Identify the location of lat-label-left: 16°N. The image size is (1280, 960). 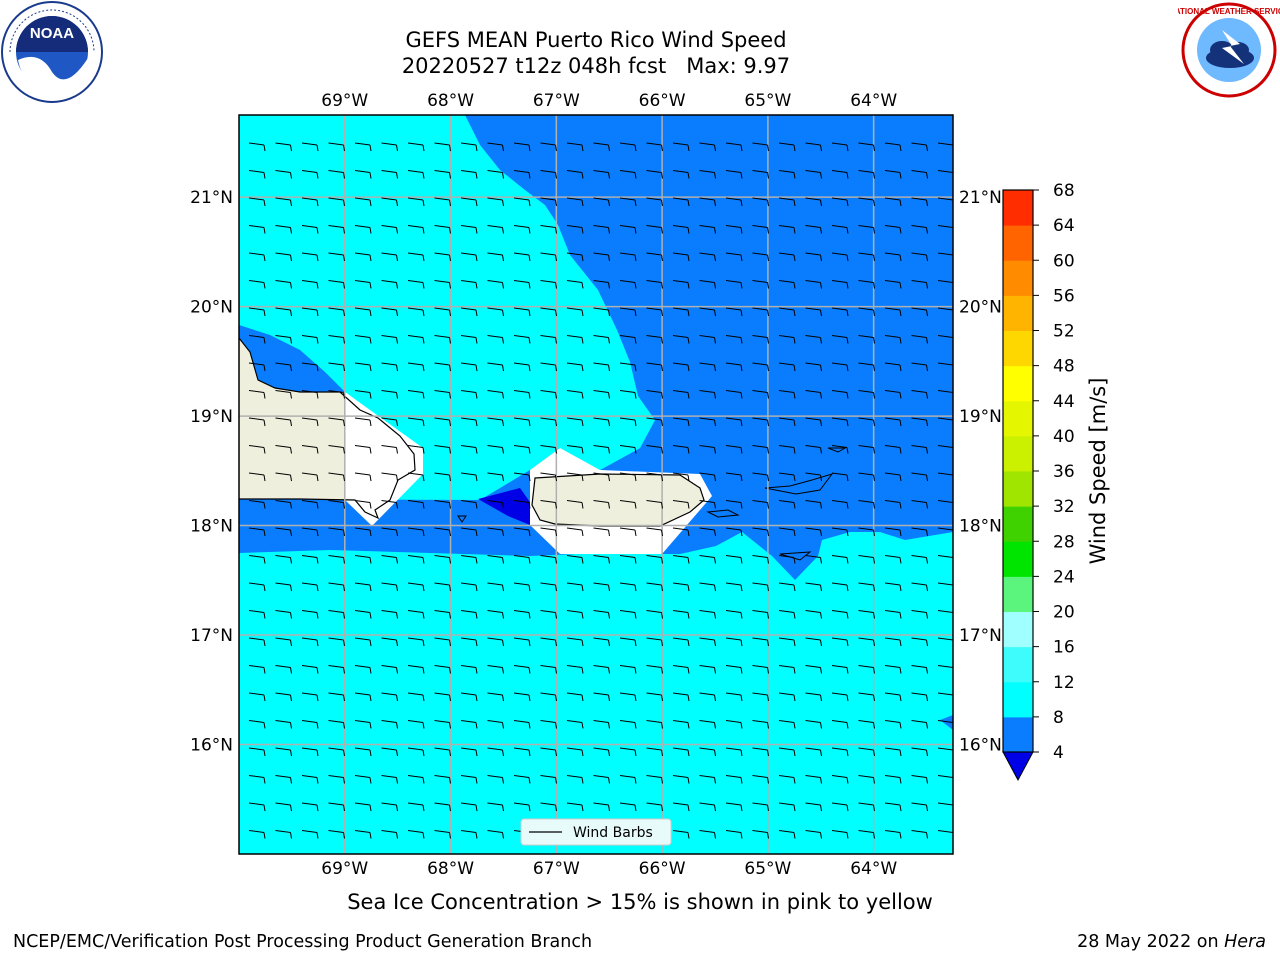
(211, 746).